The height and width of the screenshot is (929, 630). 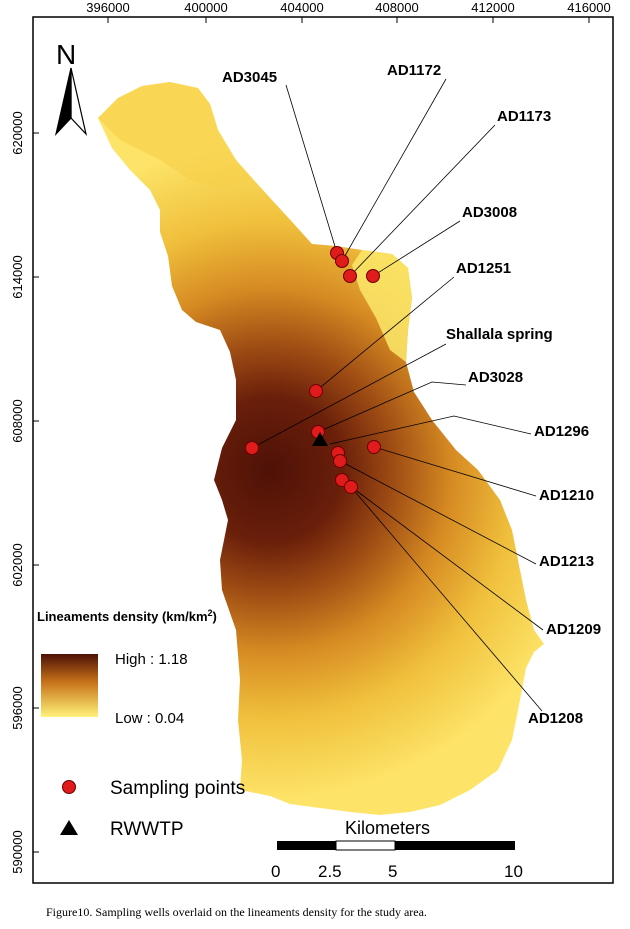 I want to click on well-label: Shallala spring, so click(x=499, y=334).